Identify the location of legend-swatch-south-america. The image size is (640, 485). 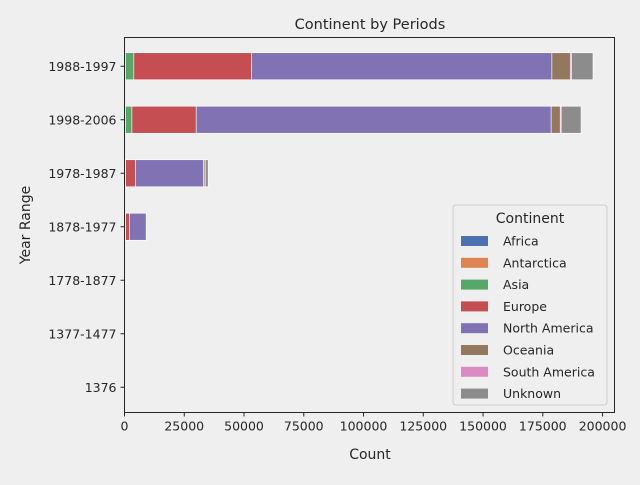
(474, 372).